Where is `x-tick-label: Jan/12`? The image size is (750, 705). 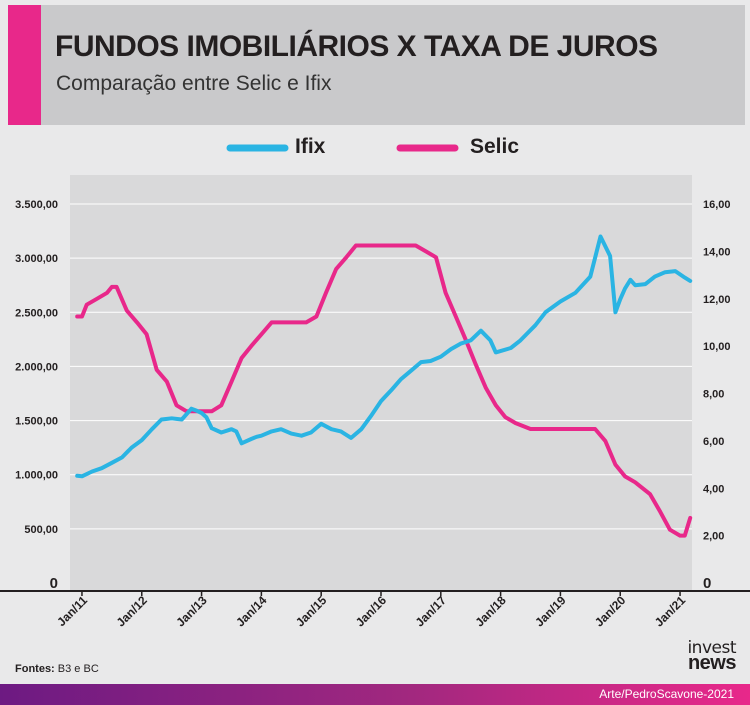 x-tick-label: Jan/12 is located at coordinates (132, 611).